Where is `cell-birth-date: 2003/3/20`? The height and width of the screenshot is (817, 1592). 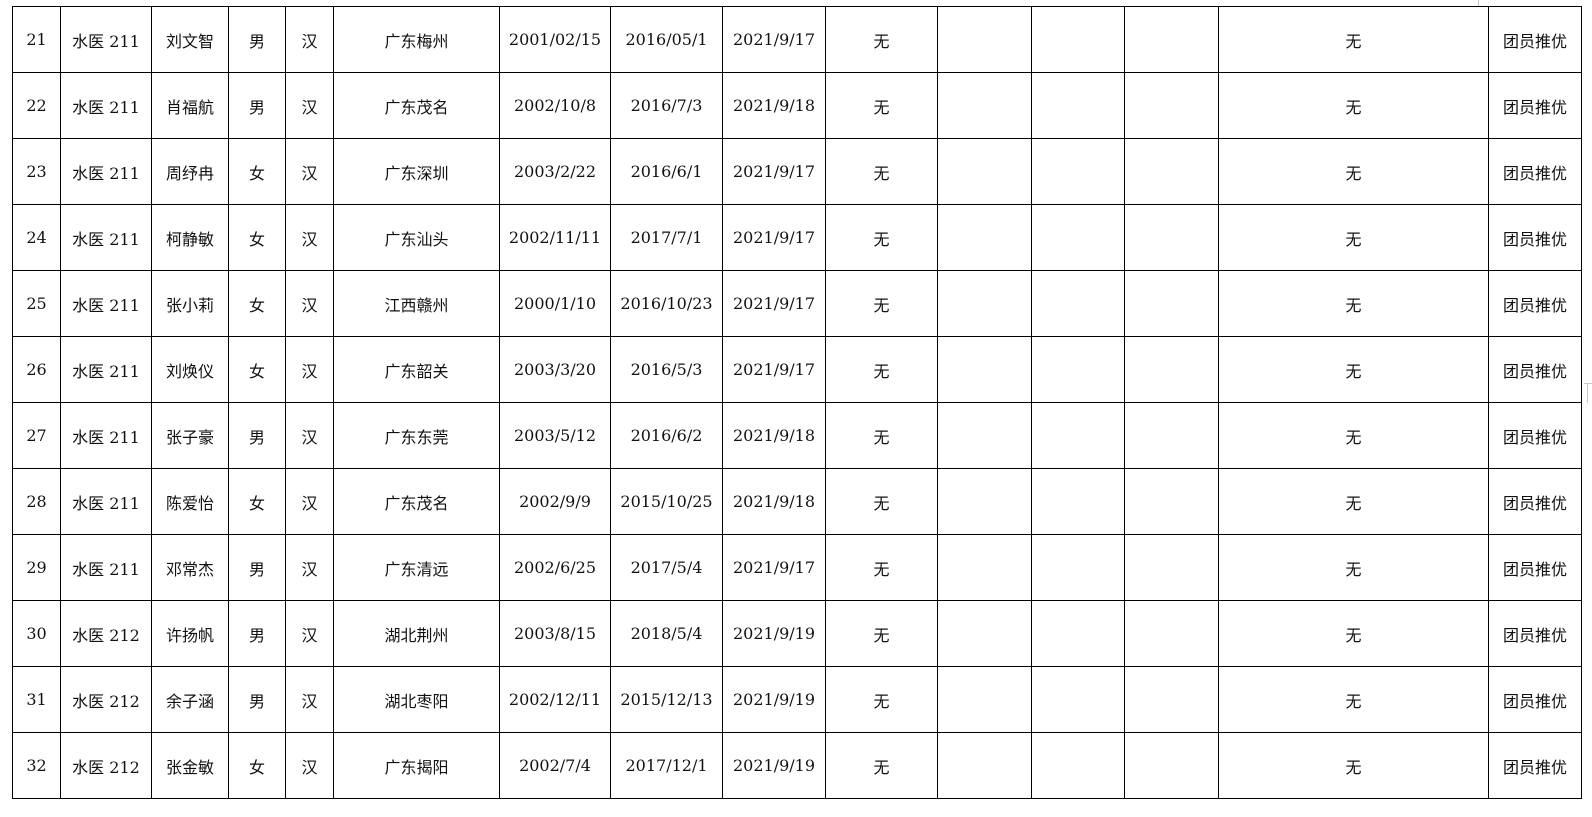 cell-birth-date: 2003/3/20 is located at coordinates (555, 369).